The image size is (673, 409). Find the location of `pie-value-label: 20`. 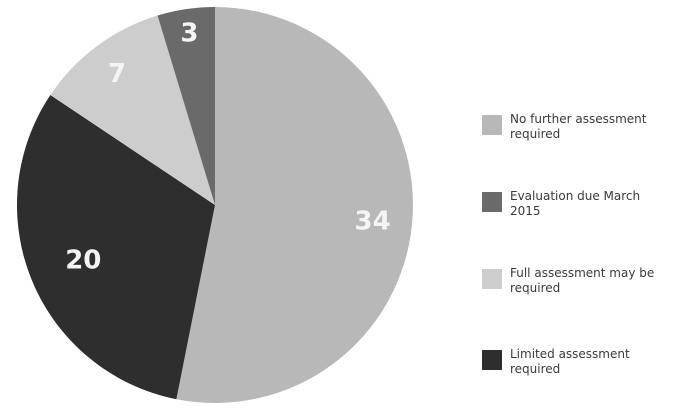

pie-value-label: 20 is located at coordinates (83, 261).